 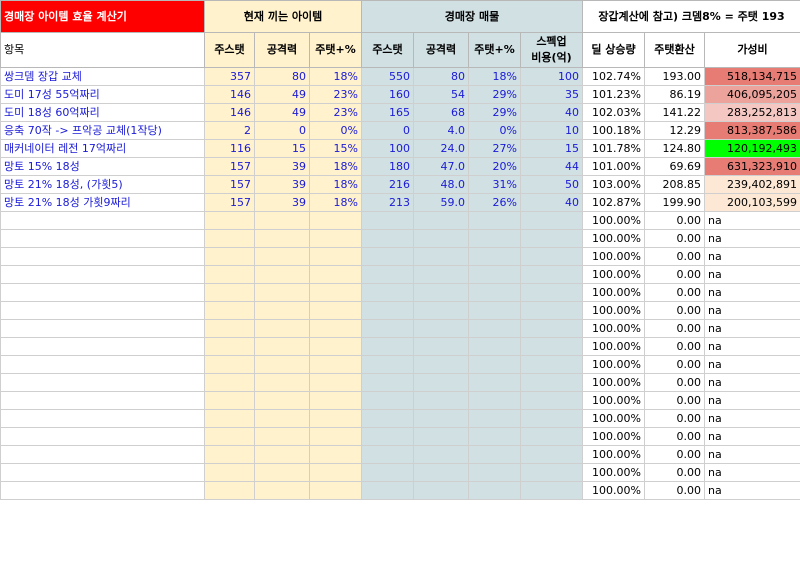 I want to click on cur-pct-cell: 23%, so click(x=335, y=94).